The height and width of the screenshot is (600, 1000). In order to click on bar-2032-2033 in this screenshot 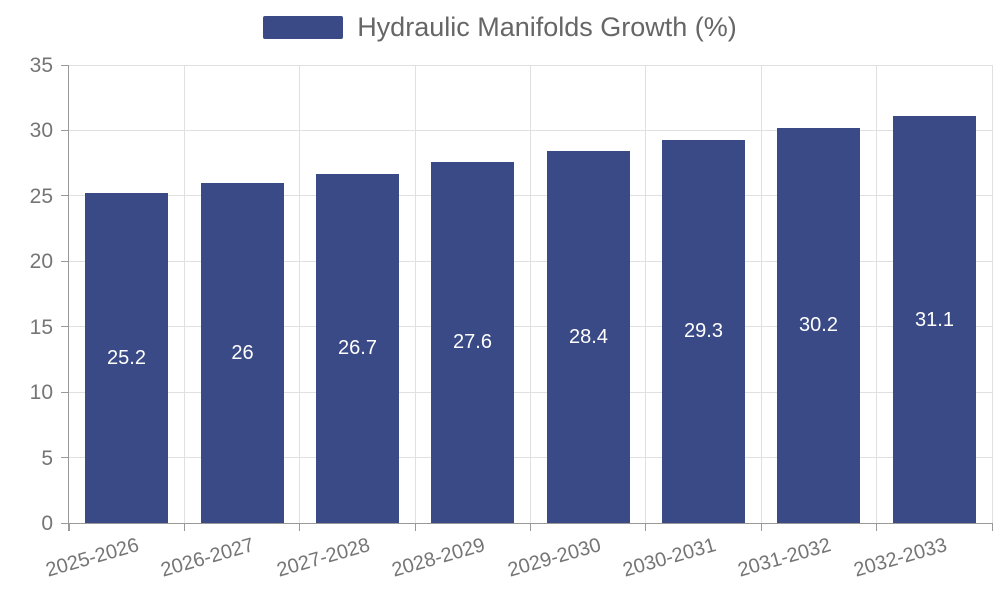, I will do `click(934, 319)`.